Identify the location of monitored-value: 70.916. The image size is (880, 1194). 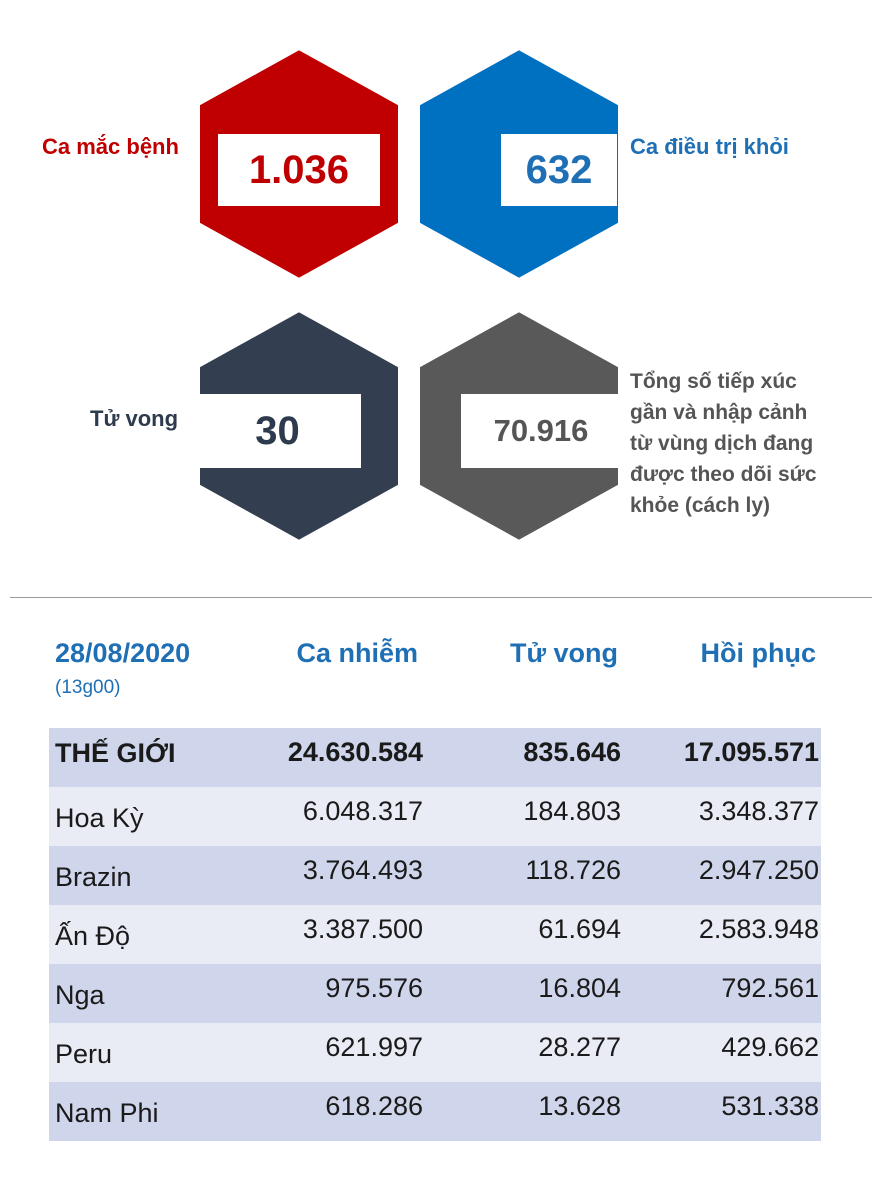
(541, 431).